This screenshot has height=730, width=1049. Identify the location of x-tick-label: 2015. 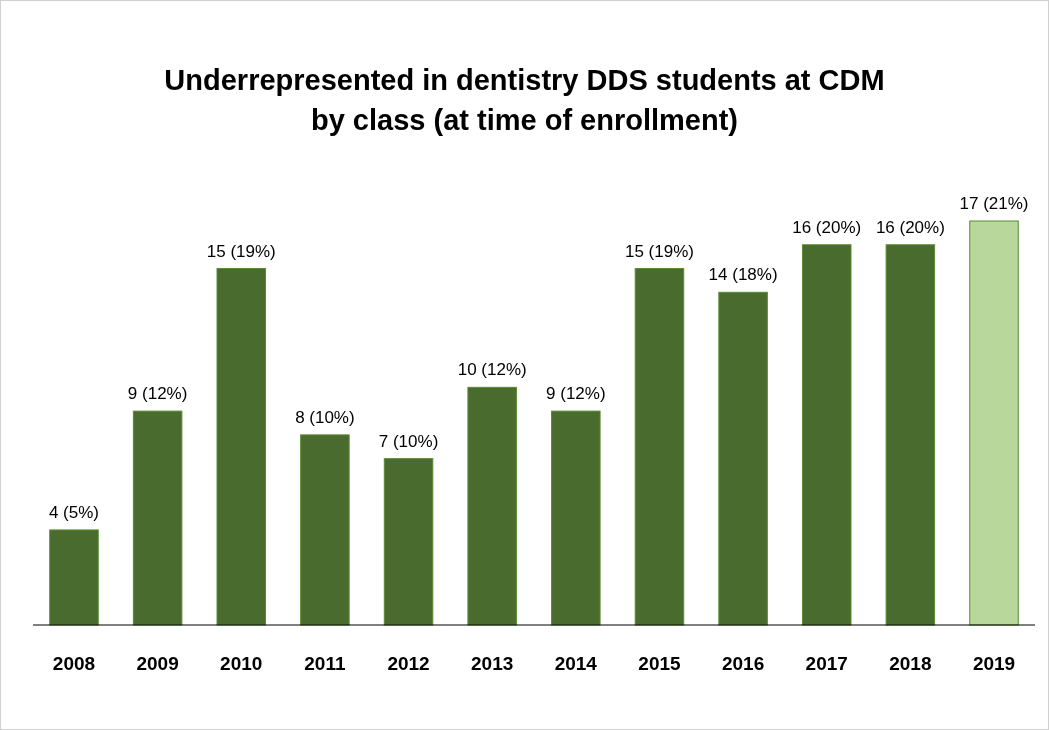
(660, 663).